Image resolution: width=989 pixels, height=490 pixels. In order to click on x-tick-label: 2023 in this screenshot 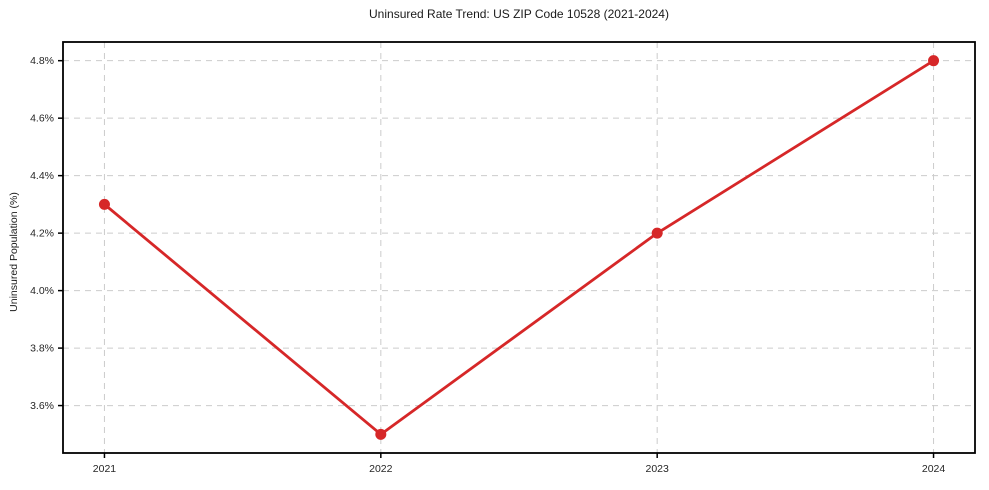, I will do `click(658, 469)`.